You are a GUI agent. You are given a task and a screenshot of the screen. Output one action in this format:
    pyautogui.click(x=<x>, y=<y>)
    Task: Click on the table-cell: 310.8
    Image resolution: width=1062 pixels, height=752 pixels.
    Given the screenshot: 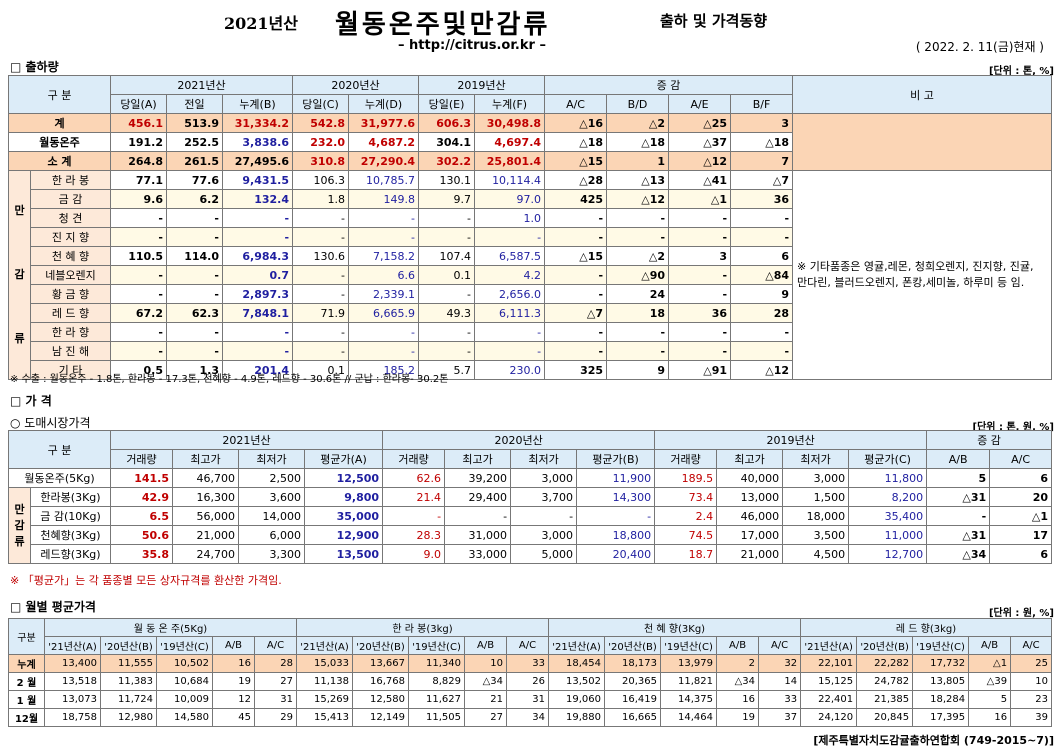 What is the action you would take?
    pyautogui.click(x=321, y=161)
    